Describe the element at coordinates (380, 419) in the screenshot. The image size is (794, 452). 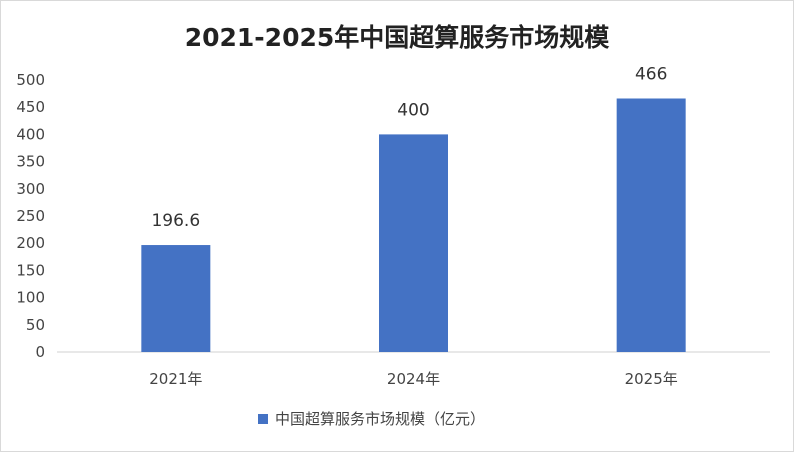
I see `legend-label: 中国超算服务市场规模（亿元）` at that location.